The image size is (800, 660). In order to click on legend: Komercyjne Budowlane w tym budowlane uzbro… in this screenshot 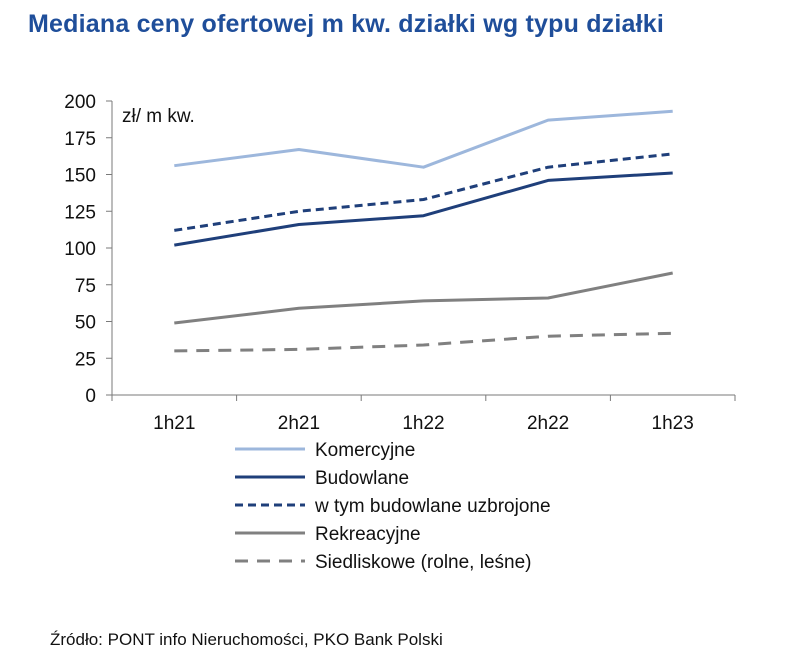, I will do `click(393, 506)`.